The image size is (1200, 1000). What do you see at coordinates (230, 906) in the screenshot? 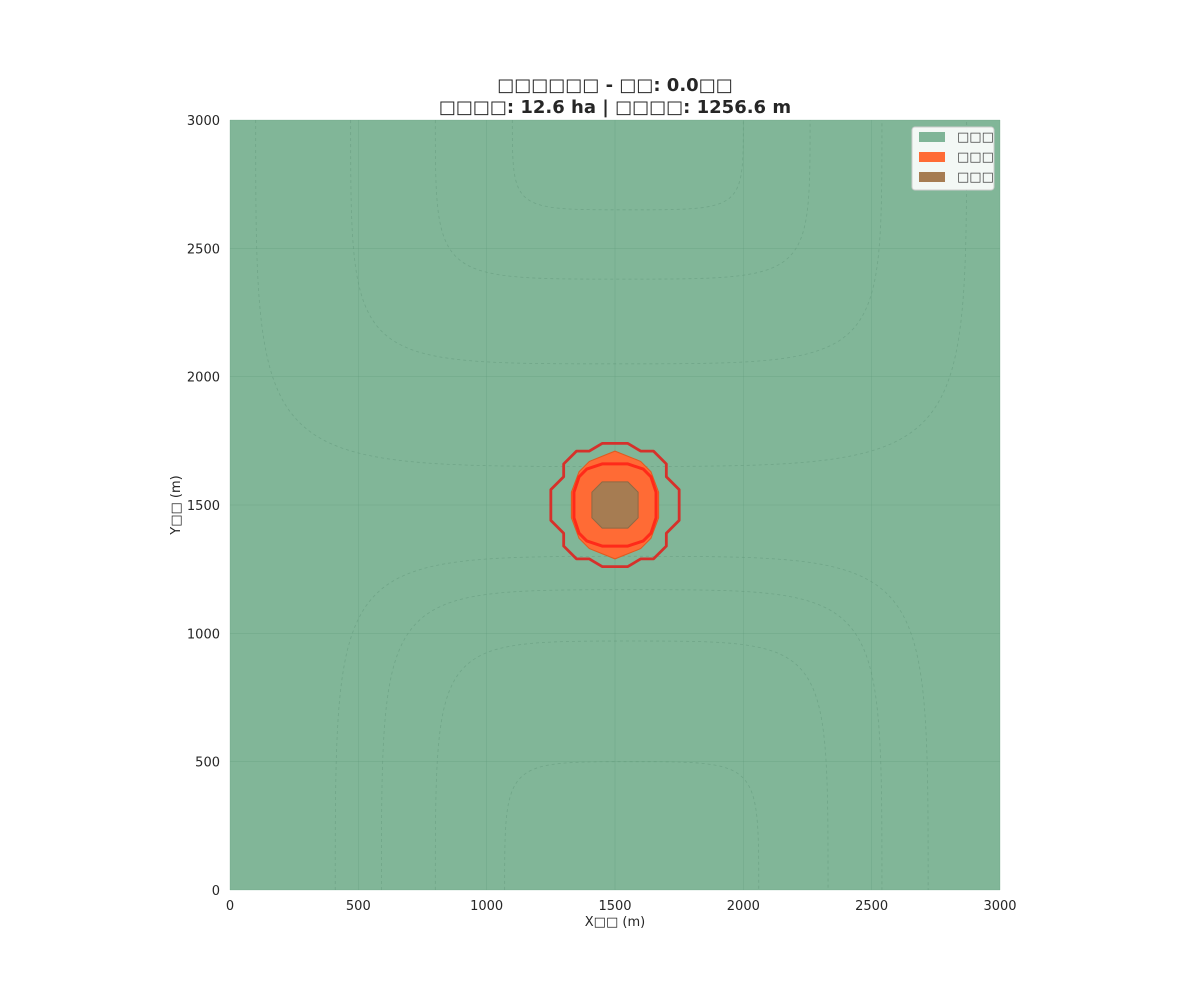
I see `x-tick-label: 0` at bounding box center [230, 906].